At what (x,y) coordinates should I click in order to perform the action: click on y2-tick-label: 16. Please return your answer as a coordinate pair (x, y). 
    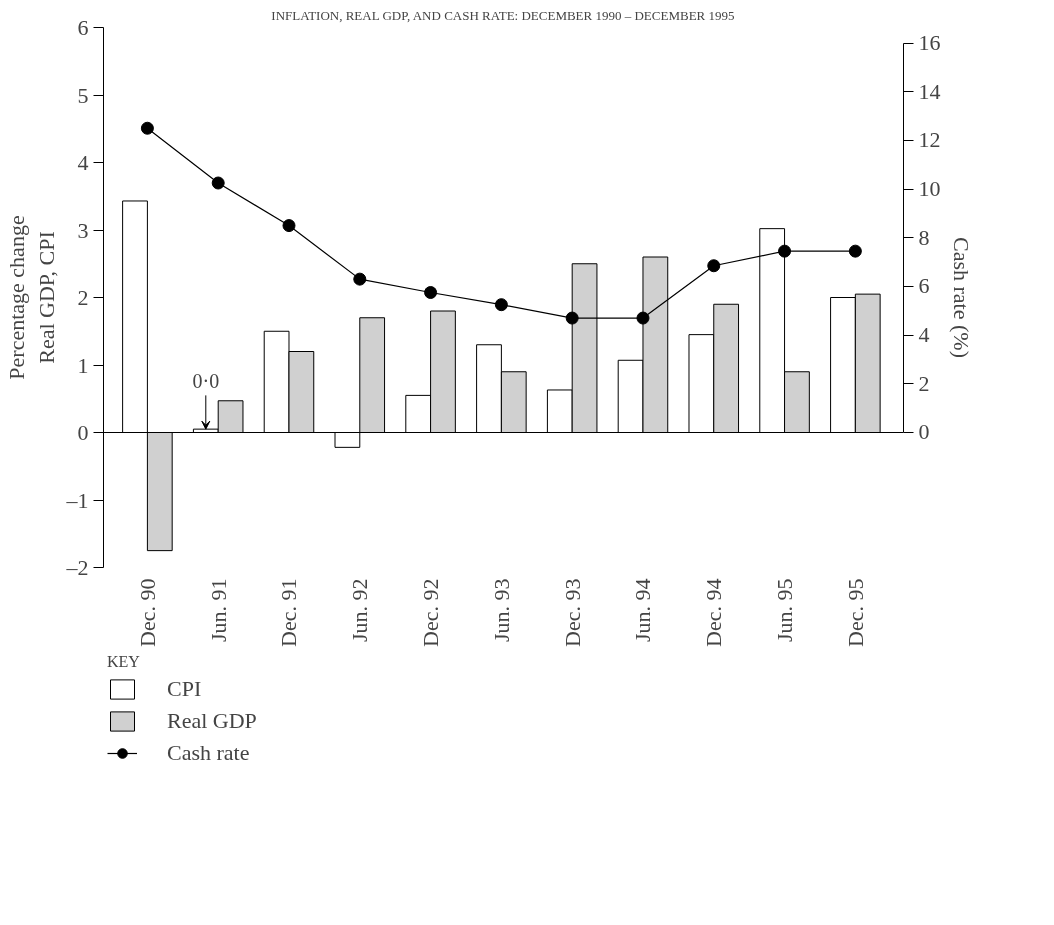
    Looking at the image, I should click on (929, 43).